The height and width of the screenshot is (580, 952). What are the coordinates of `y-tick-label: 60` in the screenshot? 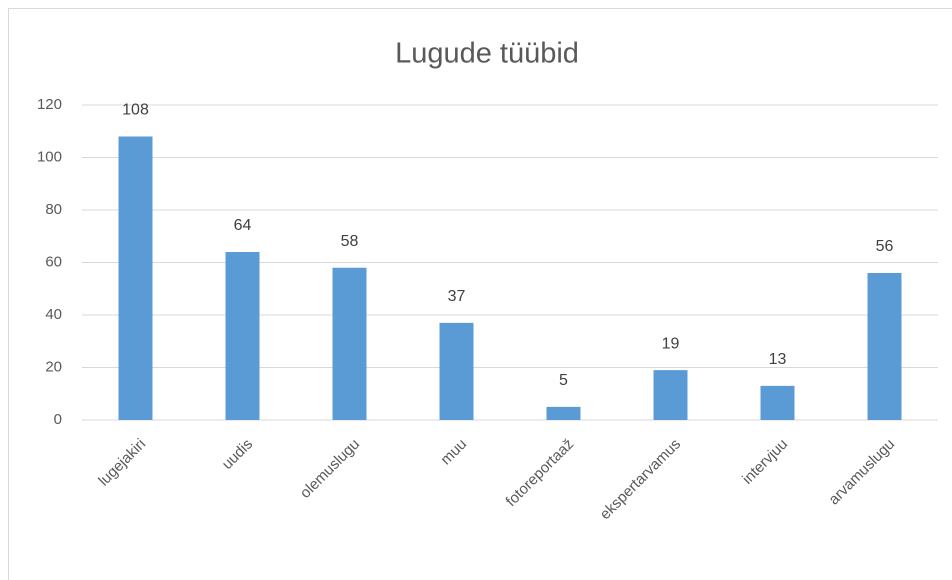 It's located at (53, 261).